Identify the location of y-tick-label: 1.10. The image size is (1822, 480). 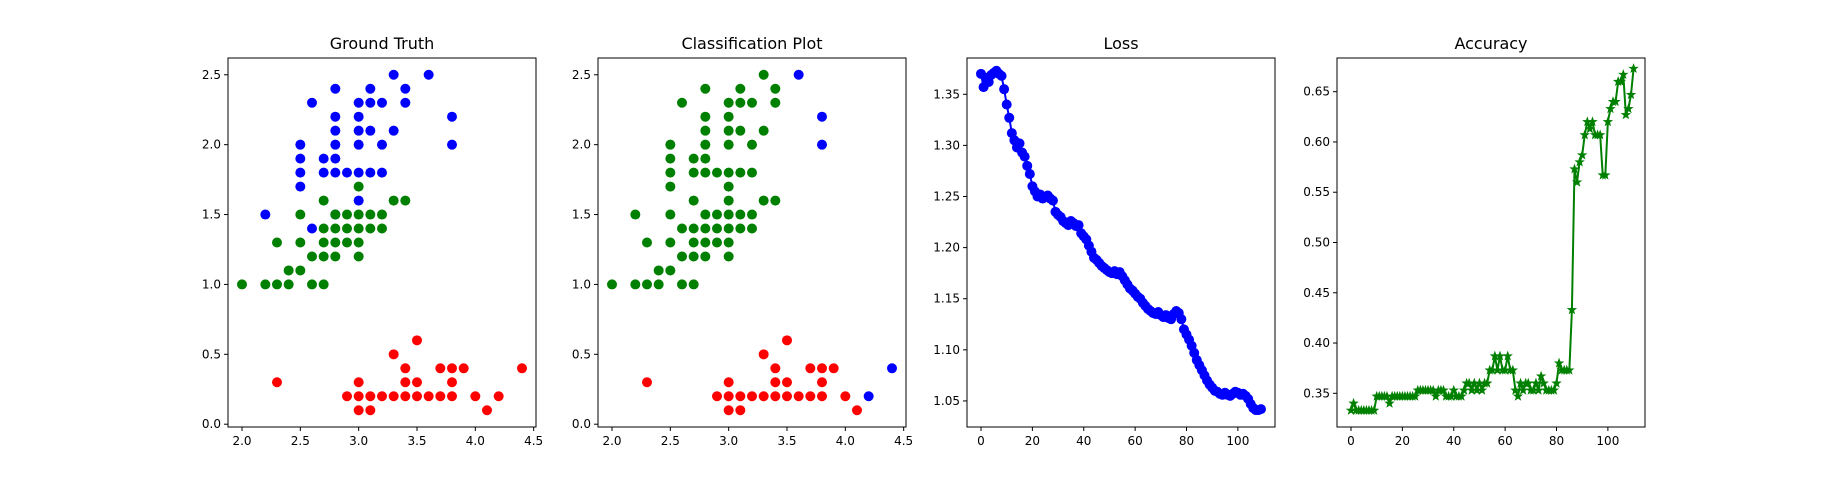
(946, 350).